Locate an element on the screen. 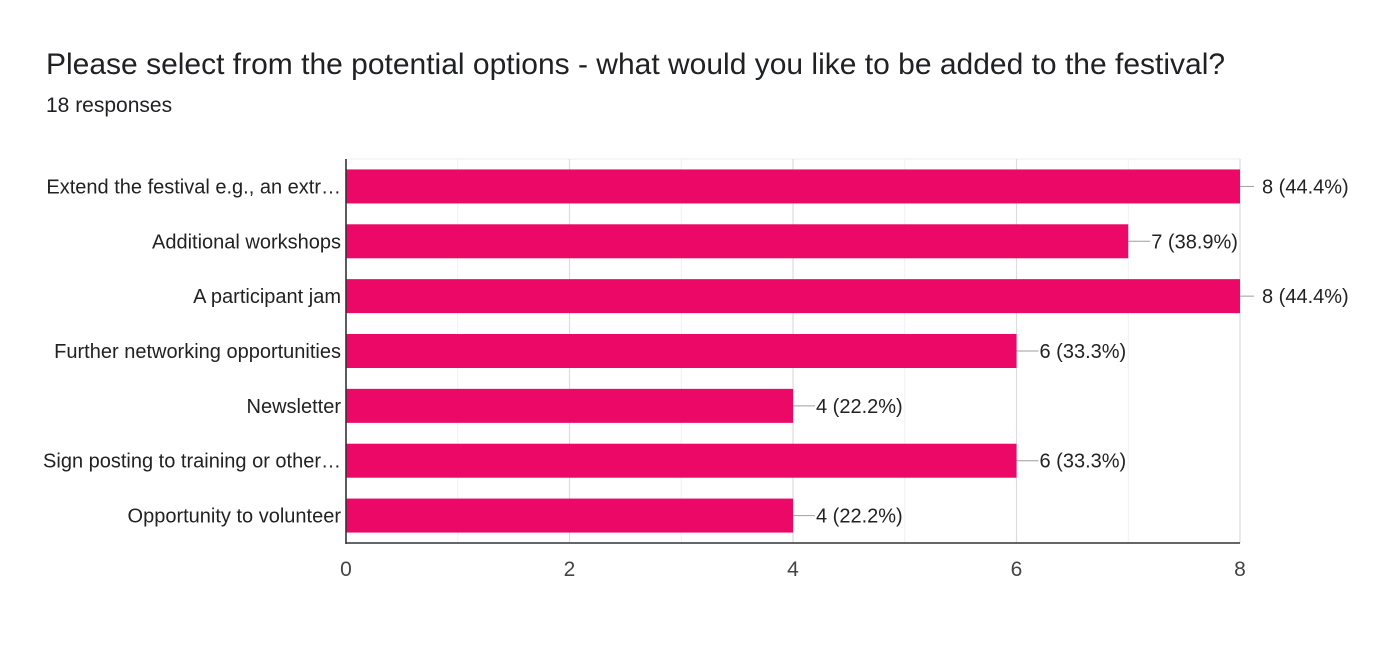  category-label: Additional workshops is located at coordinates (246, 242).